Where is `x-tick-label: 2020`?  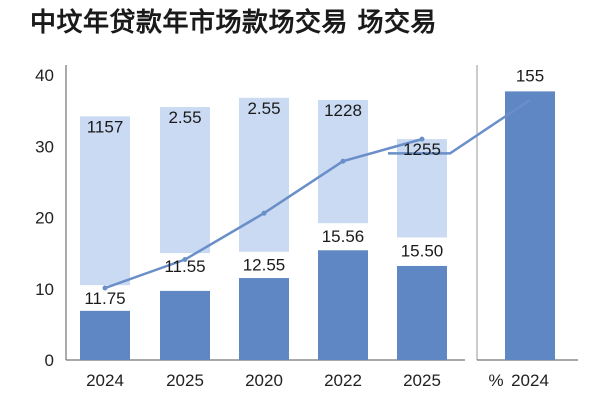
x-tick-label: 2020 is located at coordinates (264, 380).